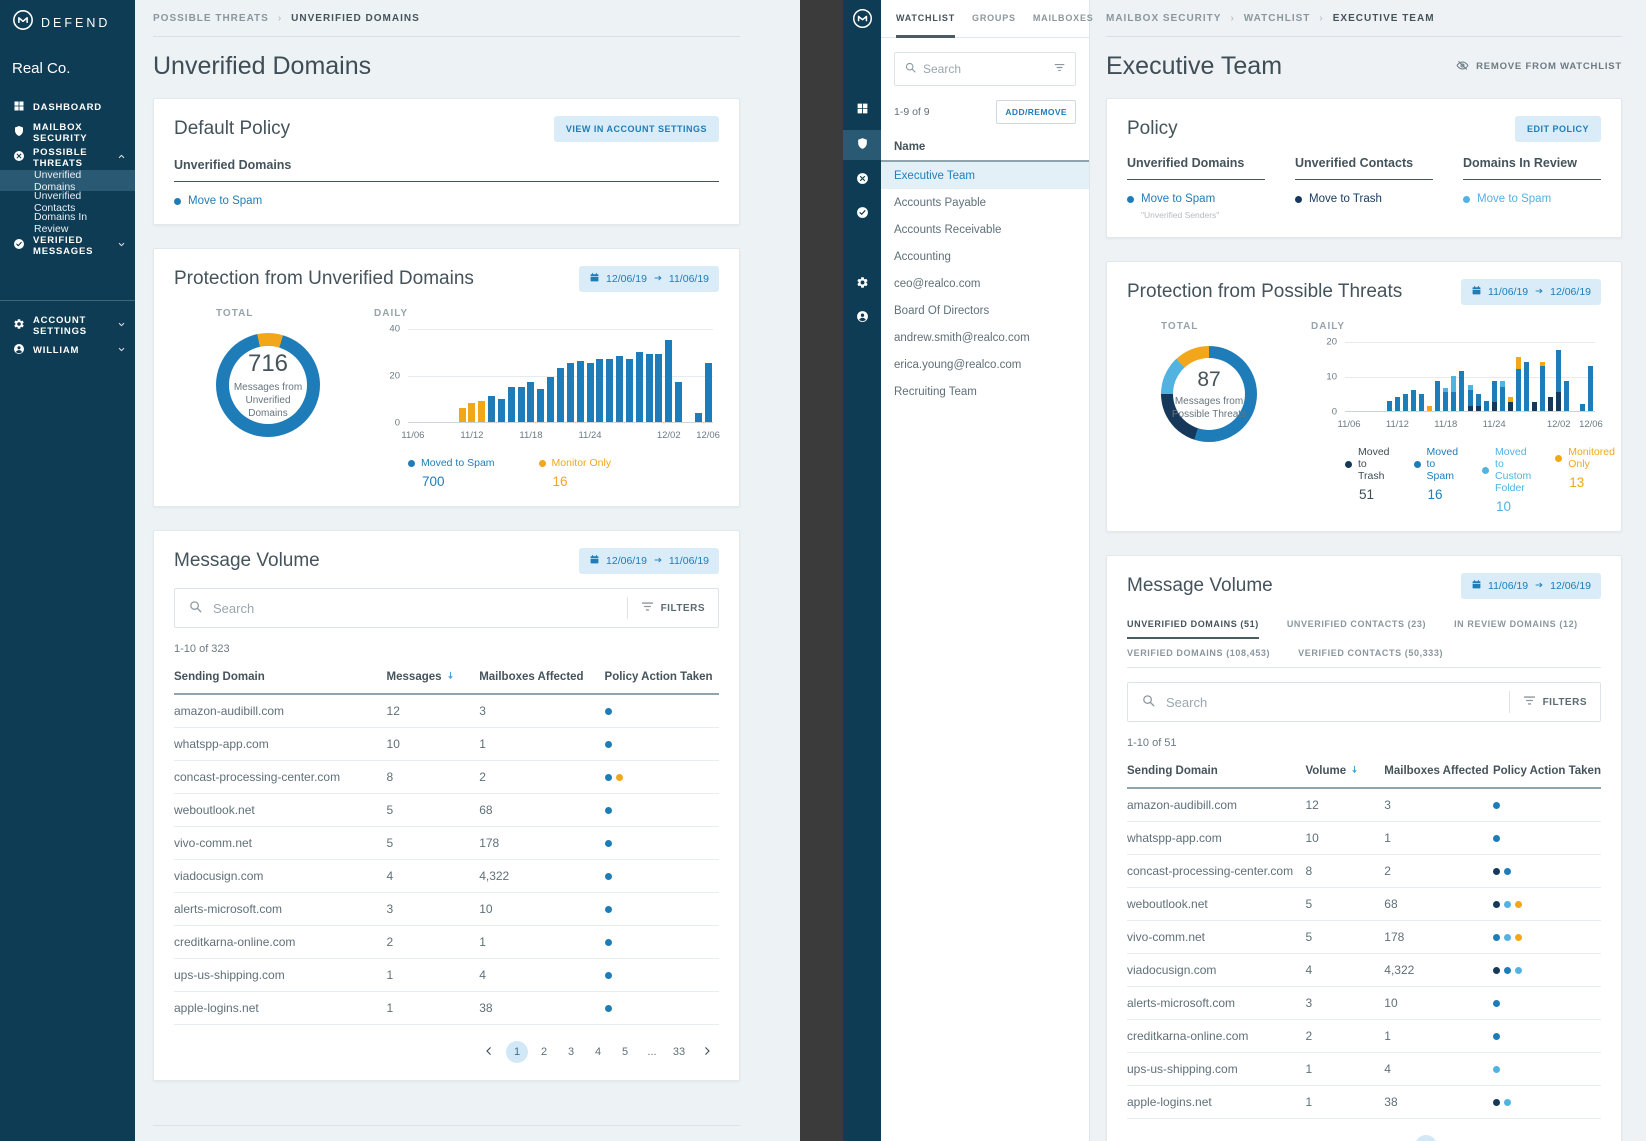  I want to click on add-remove-button: ADD/REMOVE, so click(1036, 112).